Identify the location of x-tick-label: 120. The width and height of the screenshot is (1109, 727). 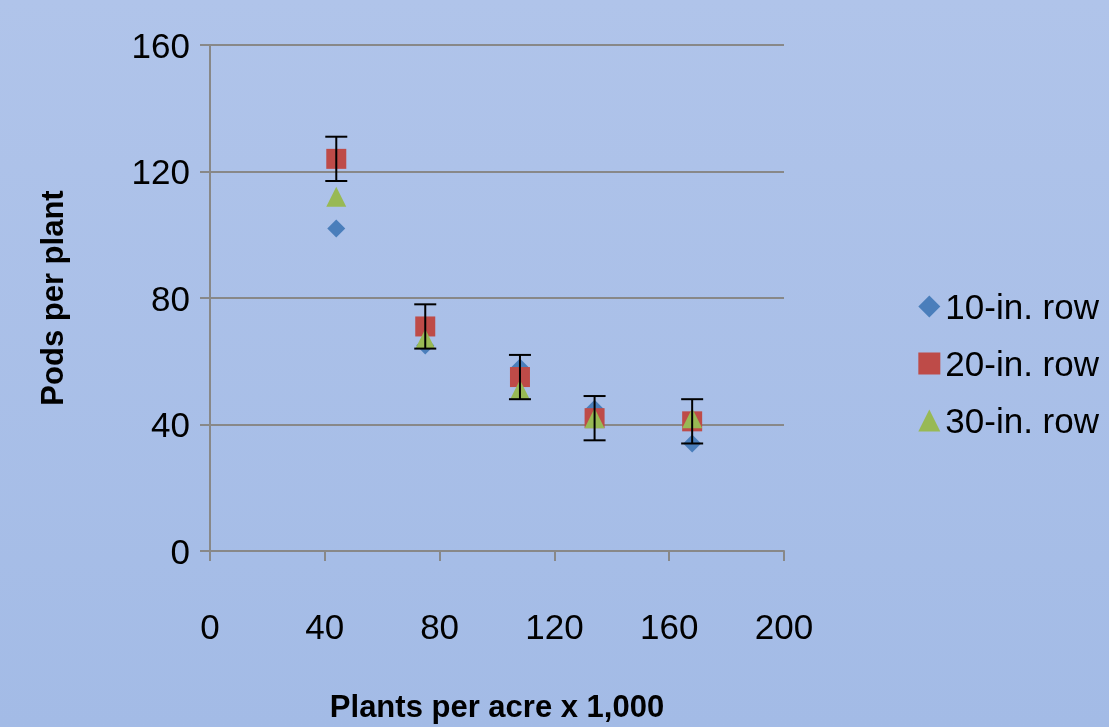
(554, 626).